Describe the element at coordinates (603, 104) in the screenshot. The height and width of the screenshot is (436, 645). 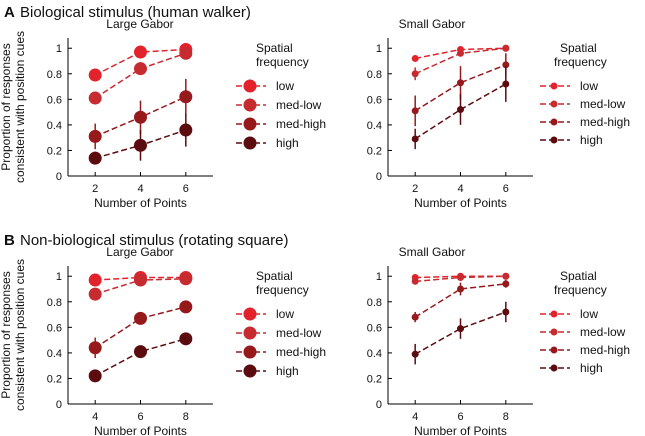
I see `legend-entry: med-low` at that location.